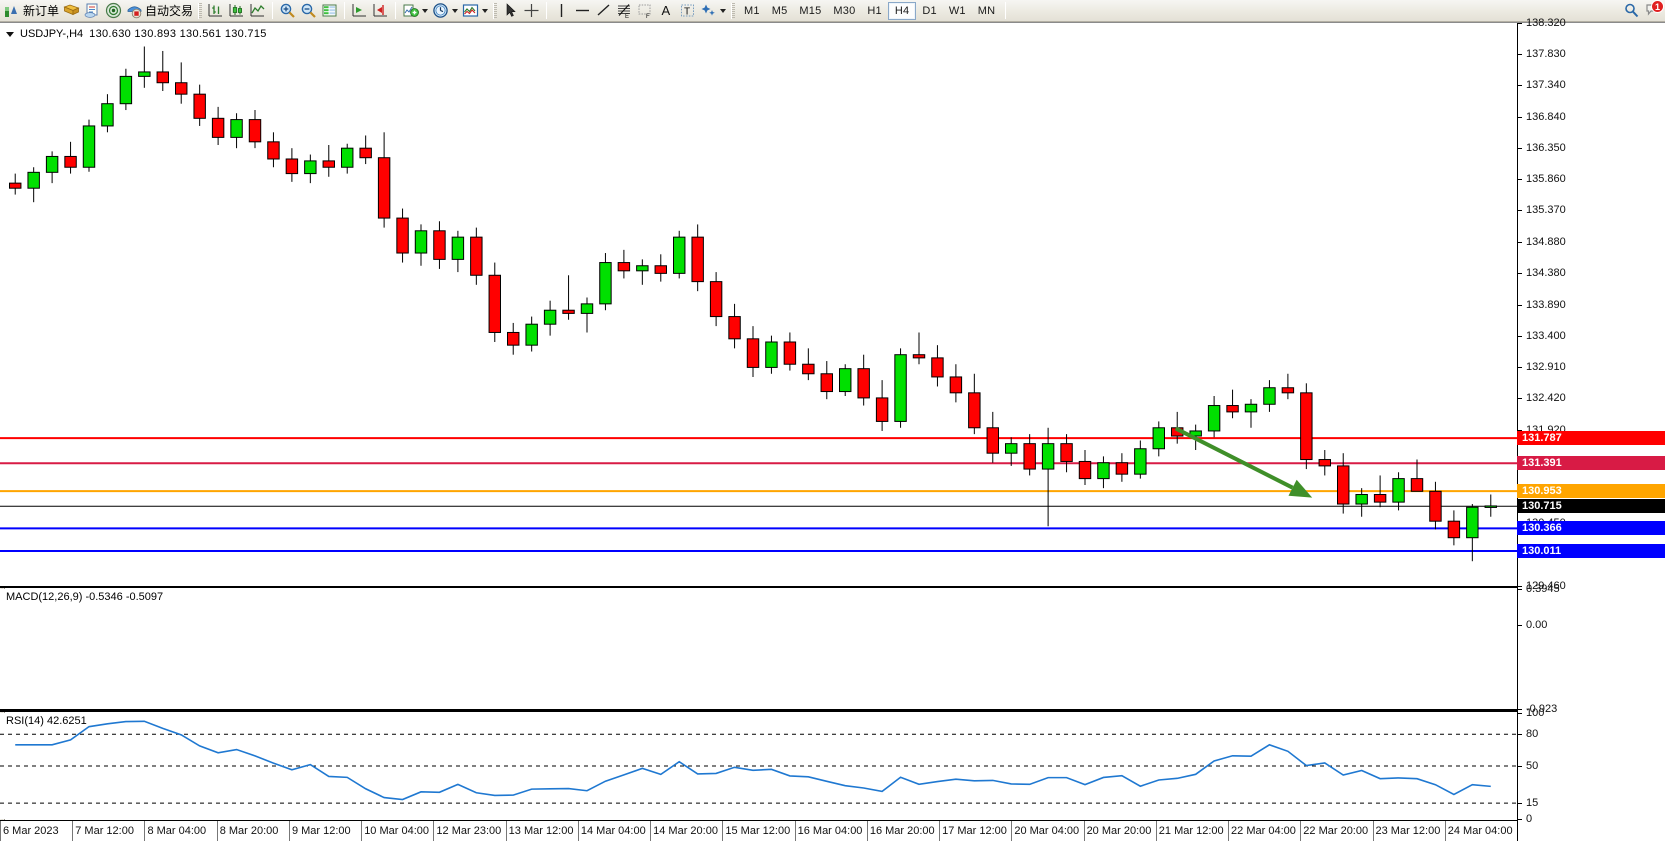 Image resolution: width=1665 pixels, height=841 pixels. I want to click on rsi-tick: 15, so click(1528, 803).